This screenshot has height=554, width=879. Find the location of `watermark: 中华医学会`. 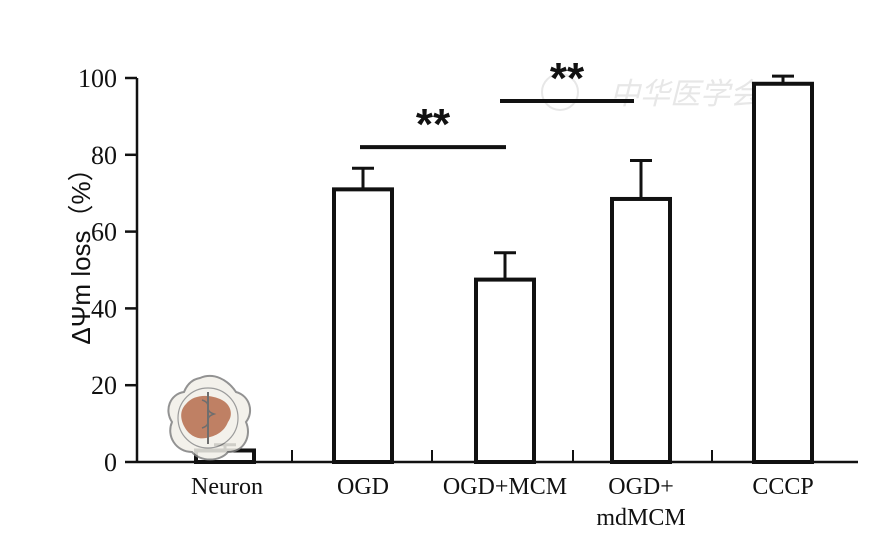

watermark: 中华医学会 is located at coordinates (652, 92).